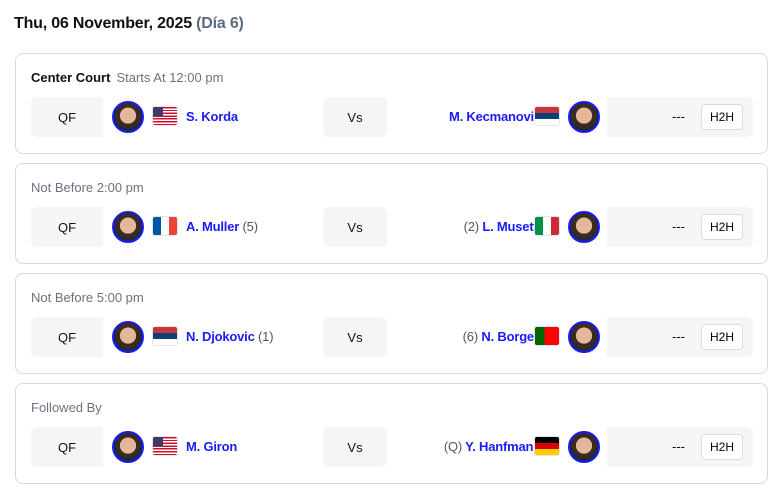 The height and width of the screenshot is (493, 775). Describe the element at coordinates (250, 226) in the screenshot. I see `player1-seed: (5)` at that location.